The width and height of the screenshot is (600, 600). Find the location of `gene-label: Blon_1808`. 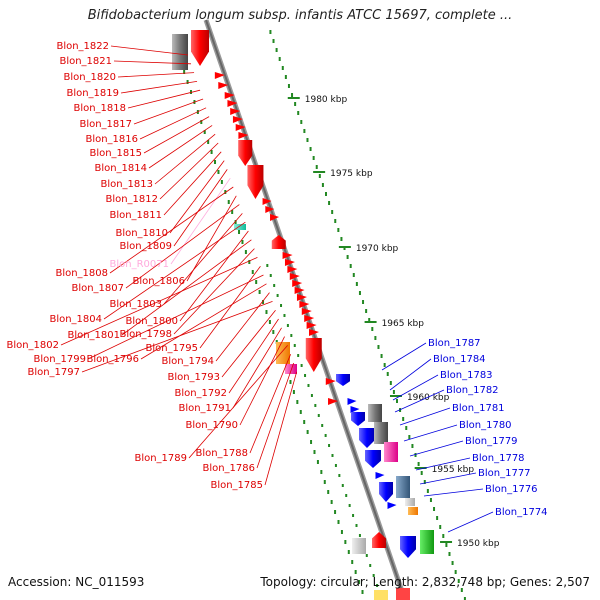

gene-label: Blon_1808 is located at coordinates (81, 273).